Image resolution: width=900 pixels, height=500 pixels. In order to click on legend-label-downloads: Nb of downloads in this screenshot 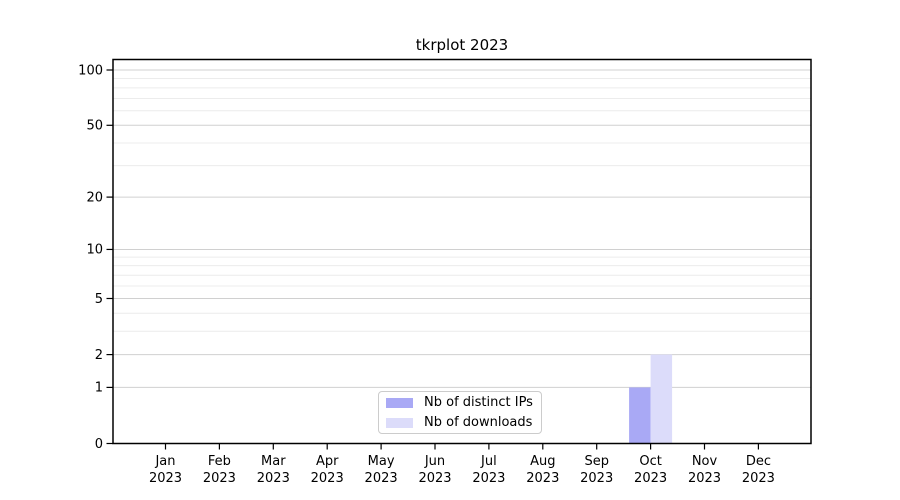, I will do `click(478, 422)`.